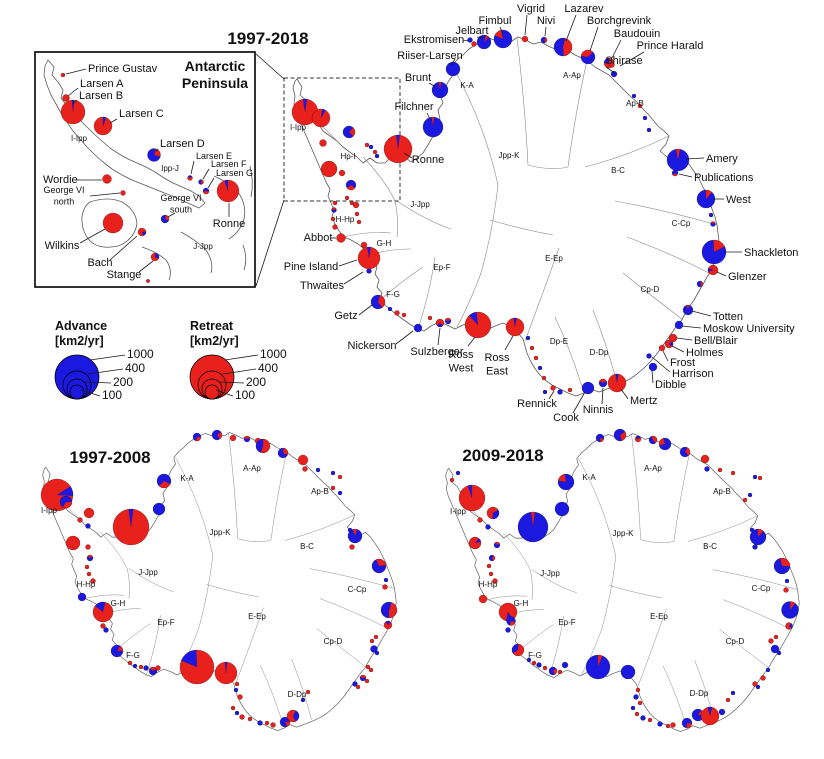 This screenshot has height=759, width=824. What do you see at coordinates (653, 367) in the screenshot?
I see `marker-dibble` at bounding box center [653, 367].